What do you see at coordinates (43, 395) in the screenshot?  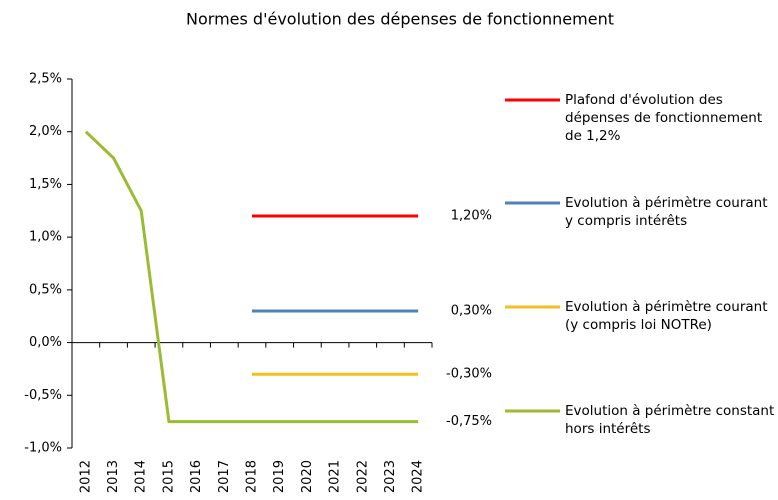 I see `y-tick-label: -0,5%` at bounding box center [43, 395].